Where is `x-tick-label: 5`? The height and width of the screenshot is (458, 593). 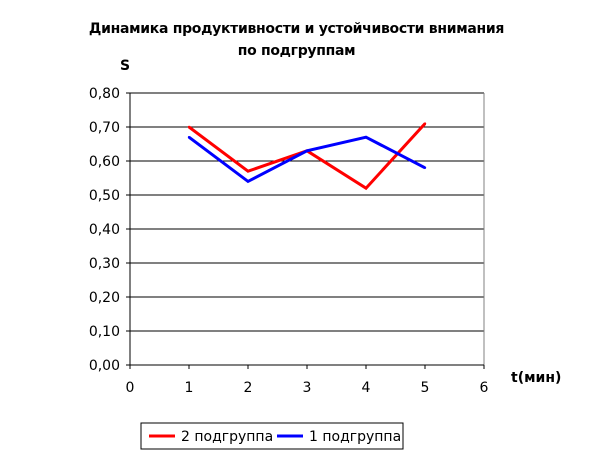
x-tick-label: 5 is located at coordinates (425, 388).